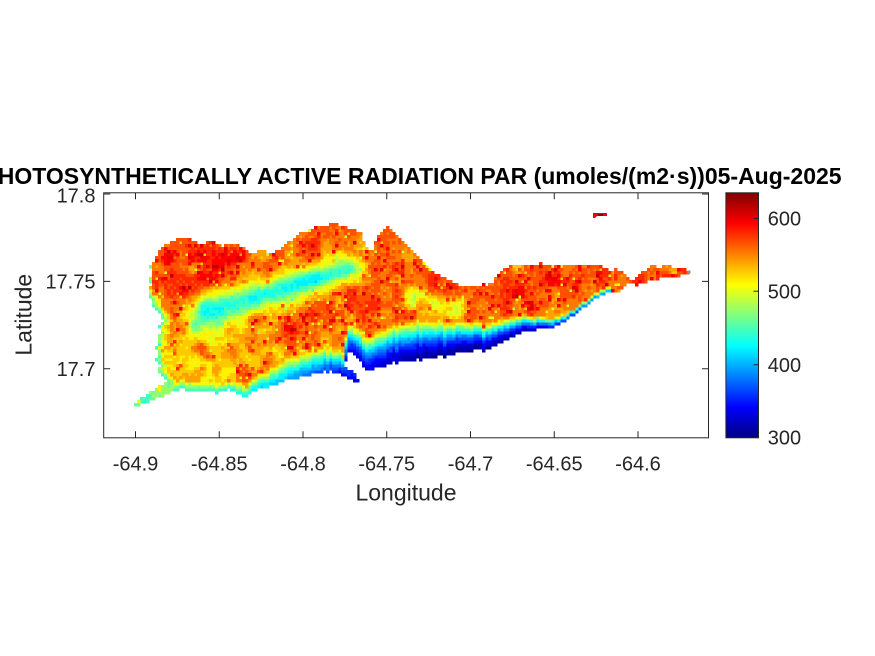 This screenshot has width=875, height=656. What do you see at coordinates (219, 465) in the screenshot?
I see `svg-text: -64.85` at bounding box center [219, 465].